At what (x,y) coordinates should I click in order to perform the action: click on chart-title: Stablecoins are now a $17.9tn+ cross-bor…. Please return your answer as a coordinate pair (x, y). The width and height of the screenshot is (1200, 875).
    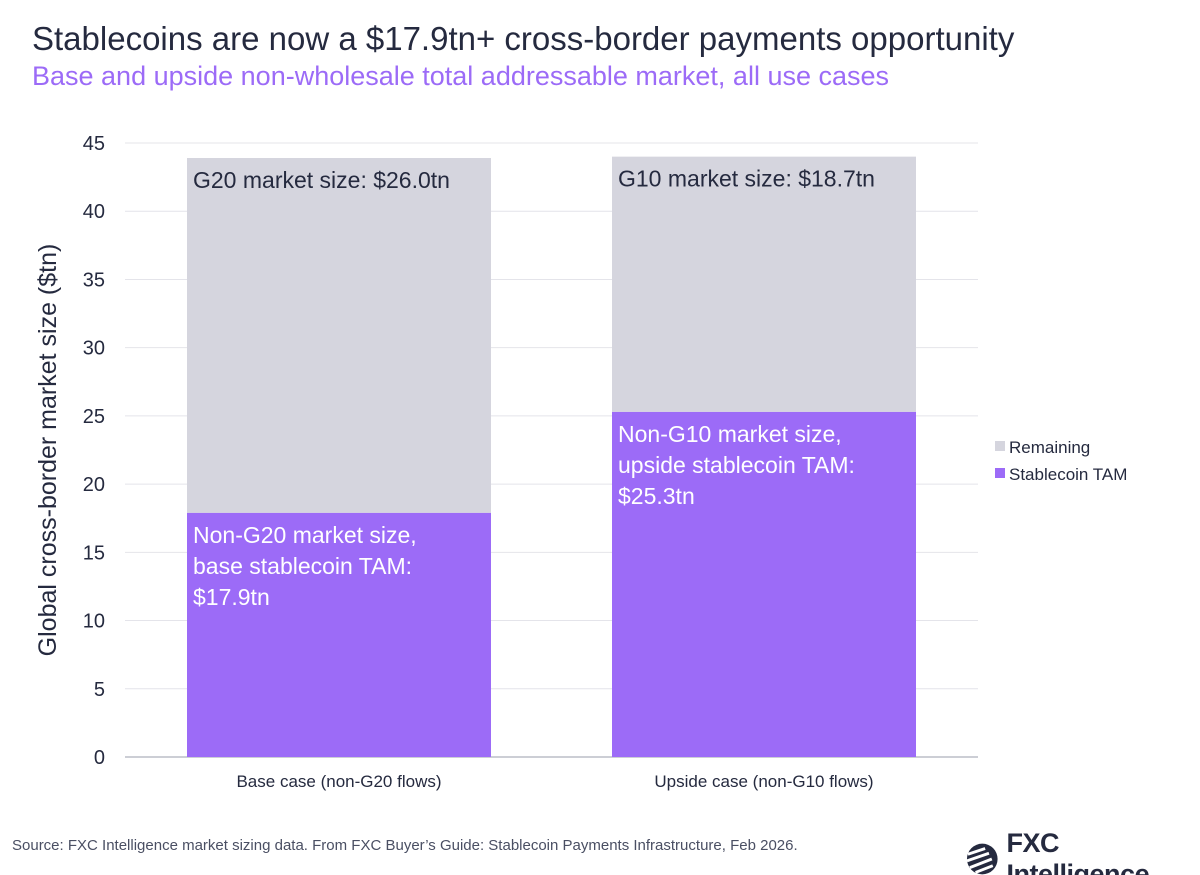
    Looking at the image, I should click on (523, 38).